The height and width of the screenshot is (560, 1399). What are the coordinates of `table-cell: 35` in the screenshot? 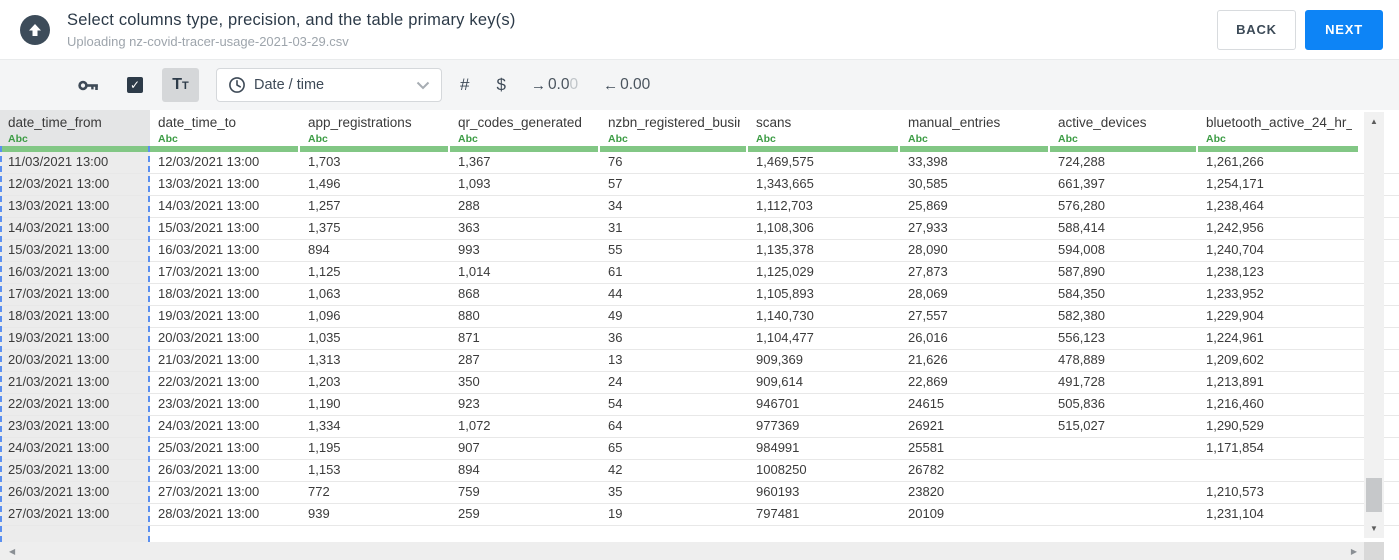 It's located at (615, 491).